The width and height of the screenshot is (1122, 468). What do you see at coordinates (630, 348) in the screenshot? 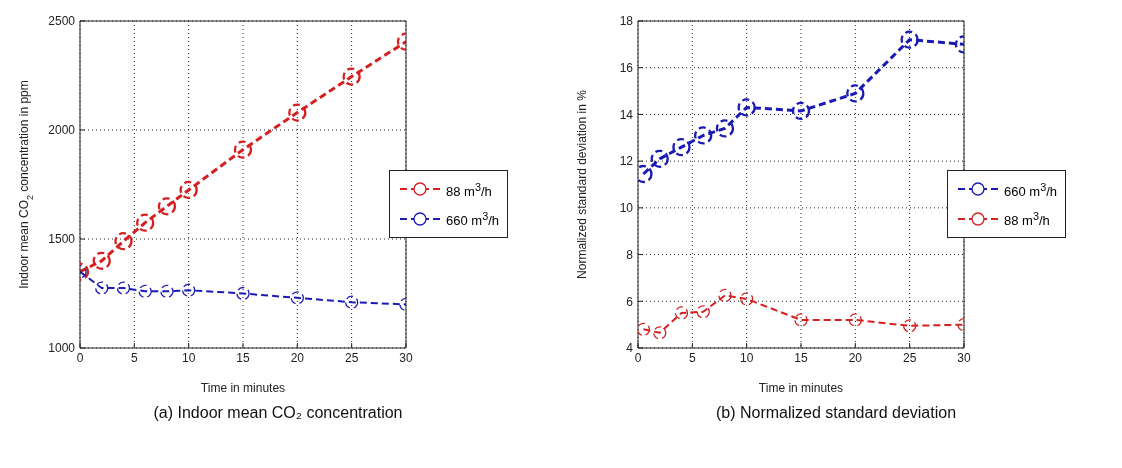
I see `y-tick-label: 4` at bounding box center [630, 348].